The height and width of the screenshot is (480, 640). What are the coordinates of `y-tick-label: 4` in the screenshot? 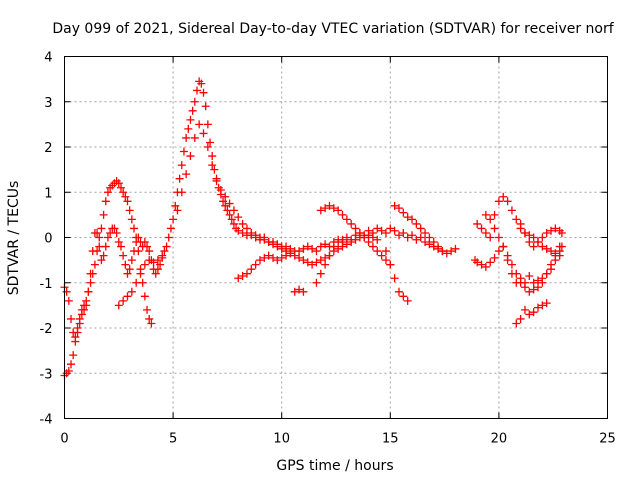 It's located at (48, 58).